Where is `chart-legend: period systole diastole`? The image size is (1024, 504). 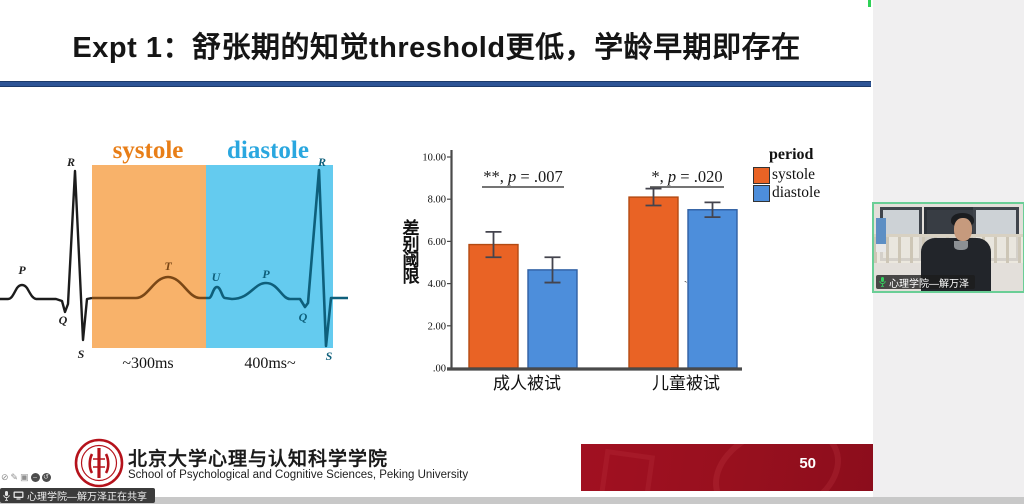
chart-legend: period systole diastole is located at coordinates (786, 174).